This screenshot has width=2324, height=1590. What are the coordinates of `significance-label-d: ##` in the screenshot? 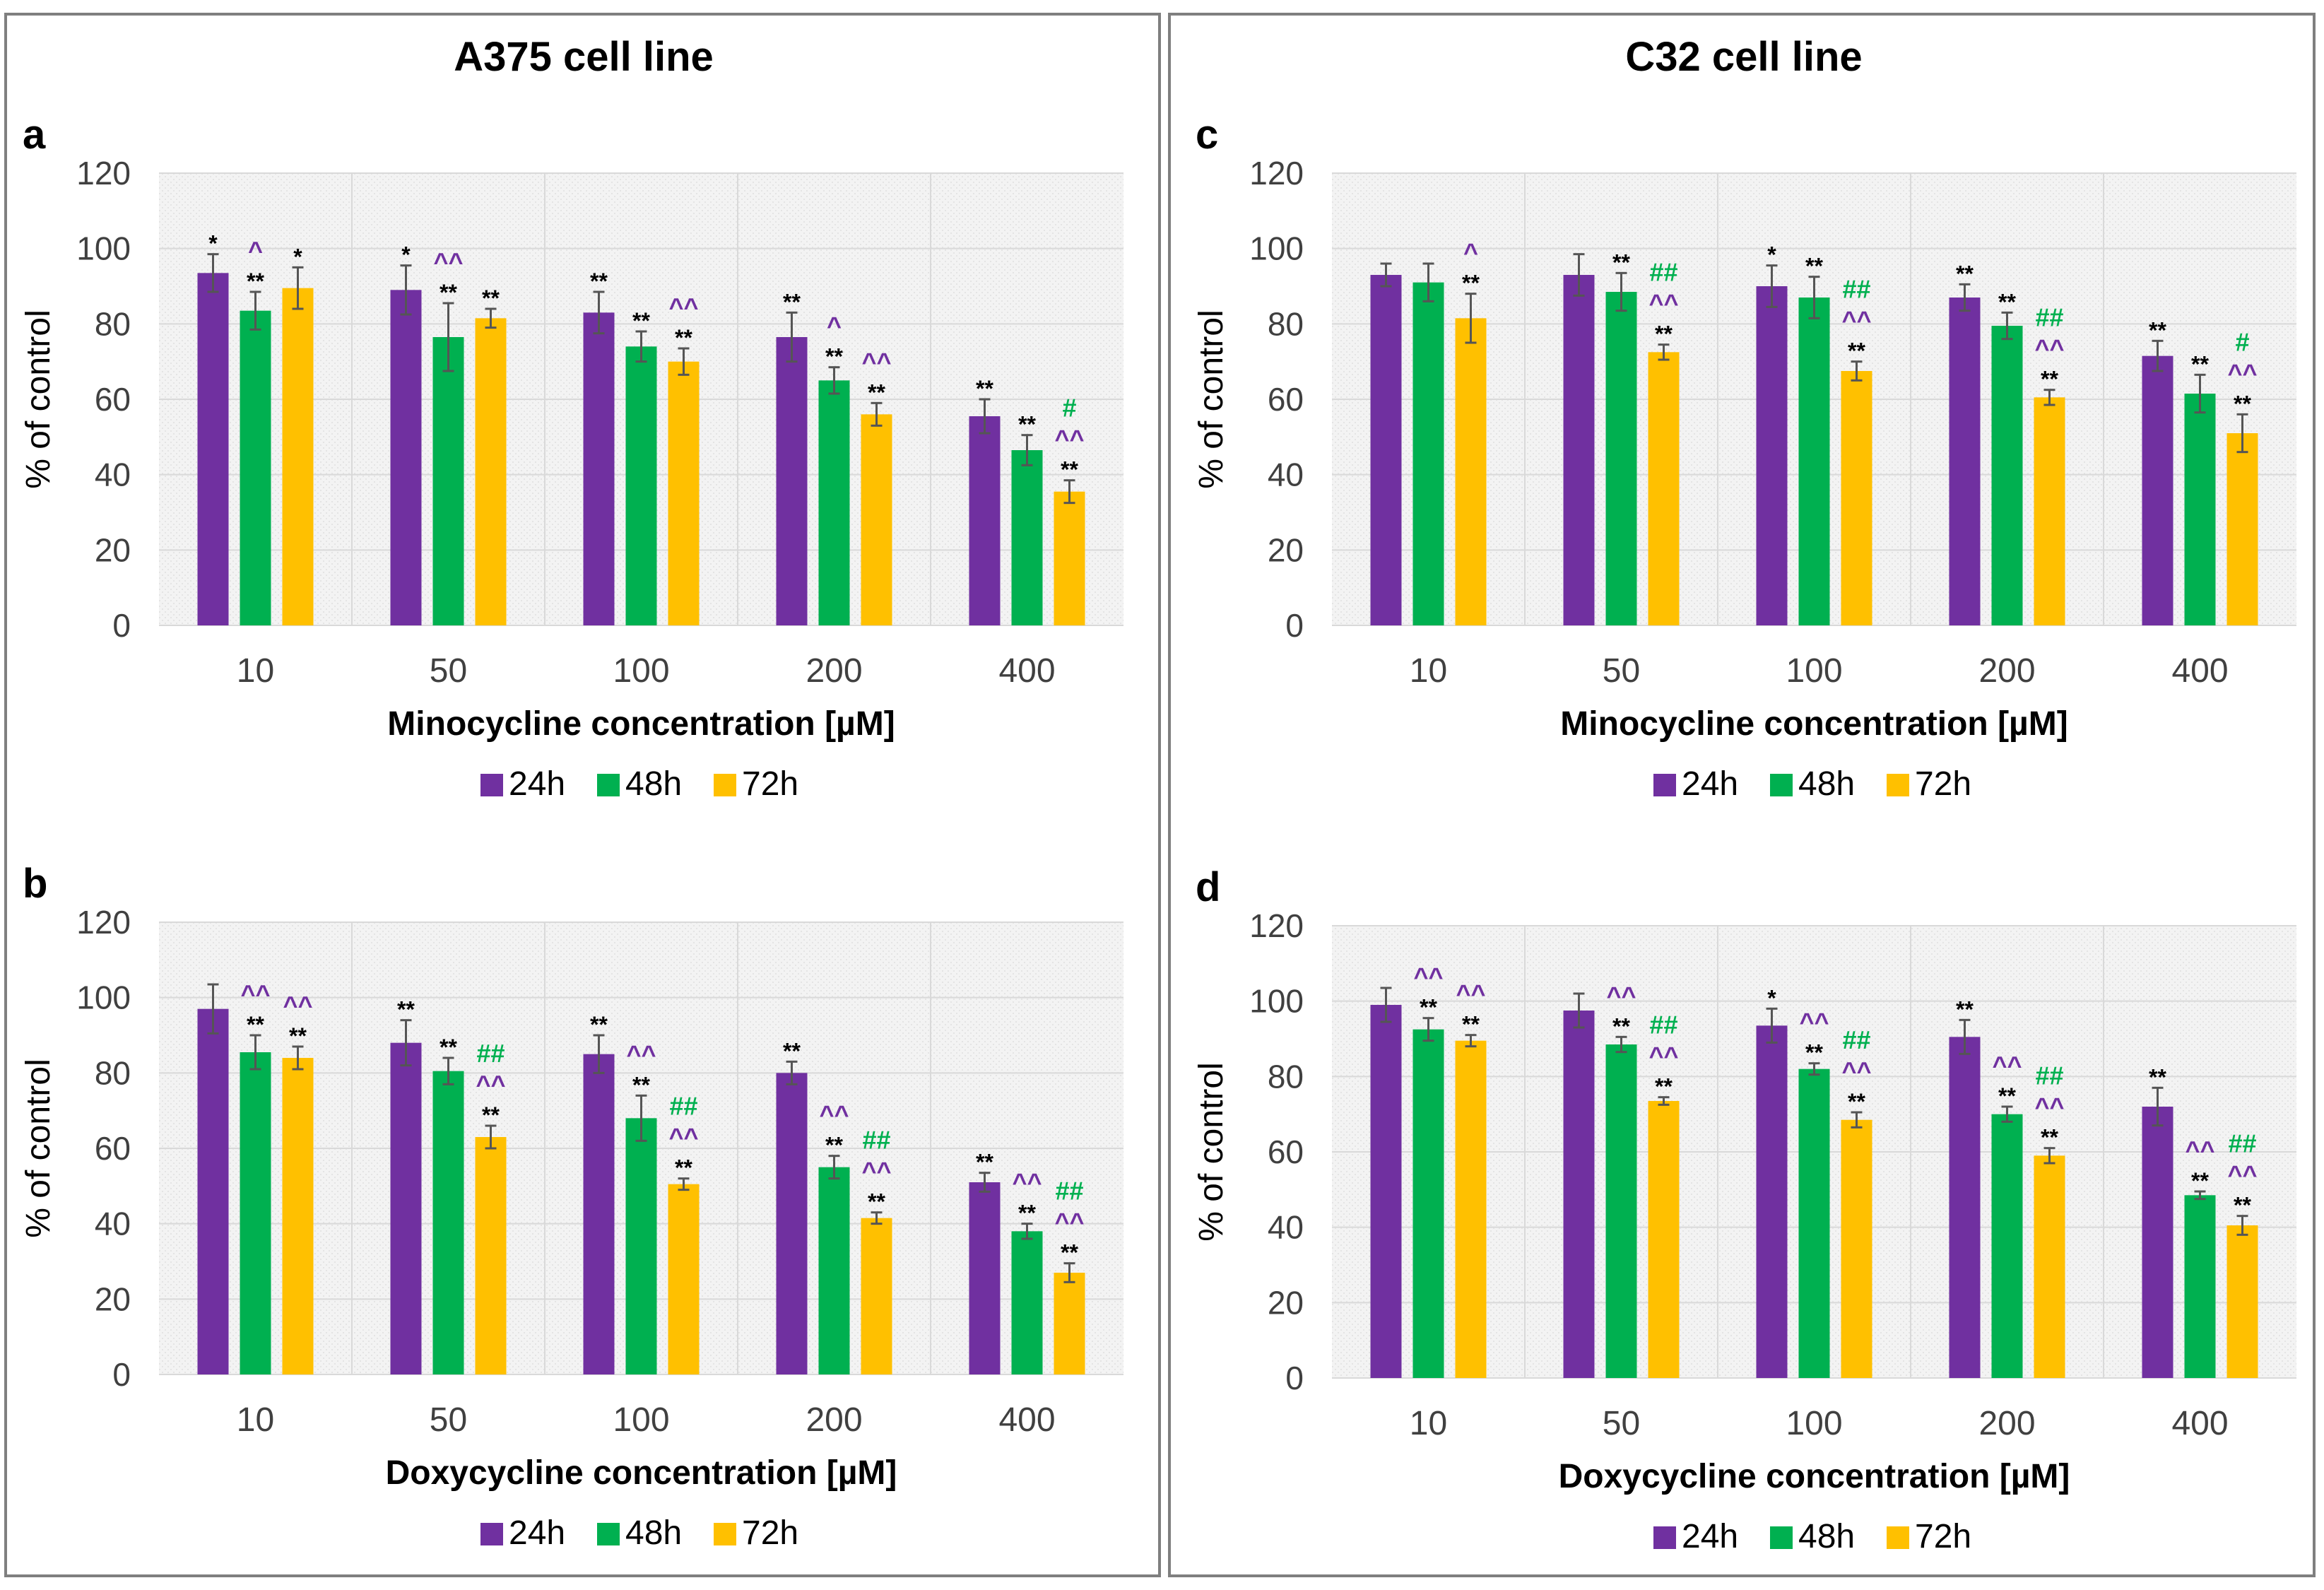 It's located at (1856, 1039).